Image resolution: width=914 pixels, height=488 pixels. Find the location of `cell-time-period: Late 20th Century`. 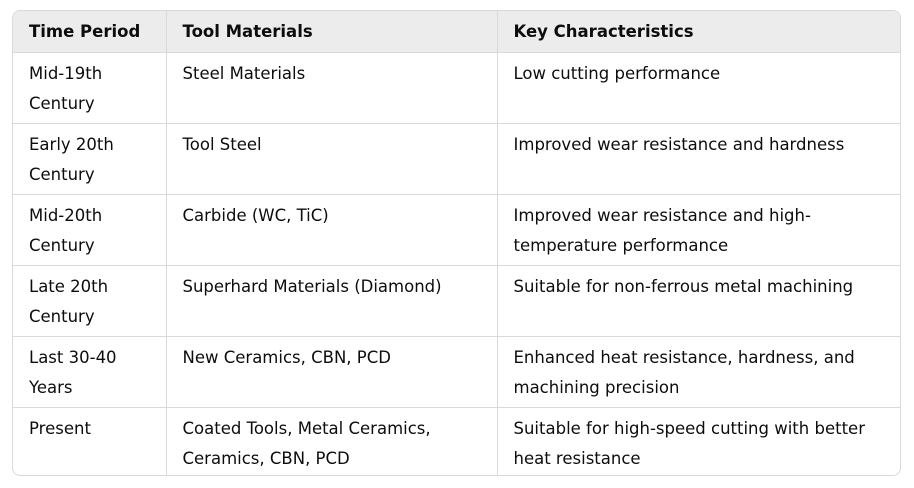

cell-time-period: Late 20th Century is located at coordinates (90, 301).